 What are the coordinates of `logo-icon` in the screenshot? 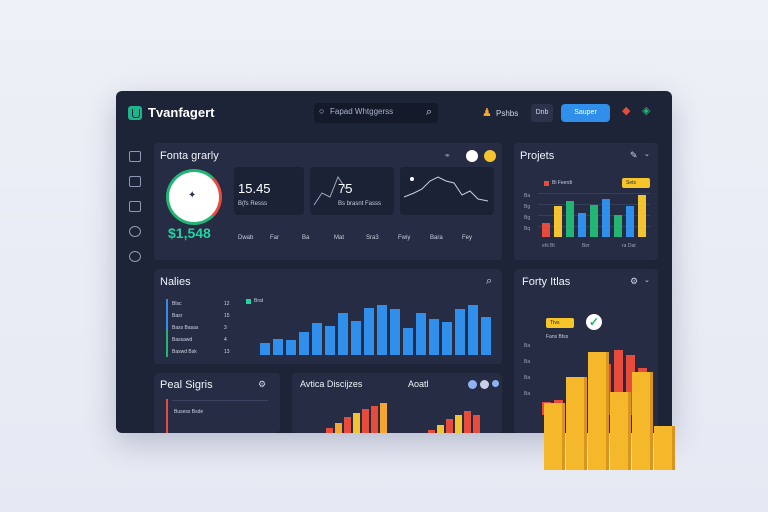 It's located at (135, 113).